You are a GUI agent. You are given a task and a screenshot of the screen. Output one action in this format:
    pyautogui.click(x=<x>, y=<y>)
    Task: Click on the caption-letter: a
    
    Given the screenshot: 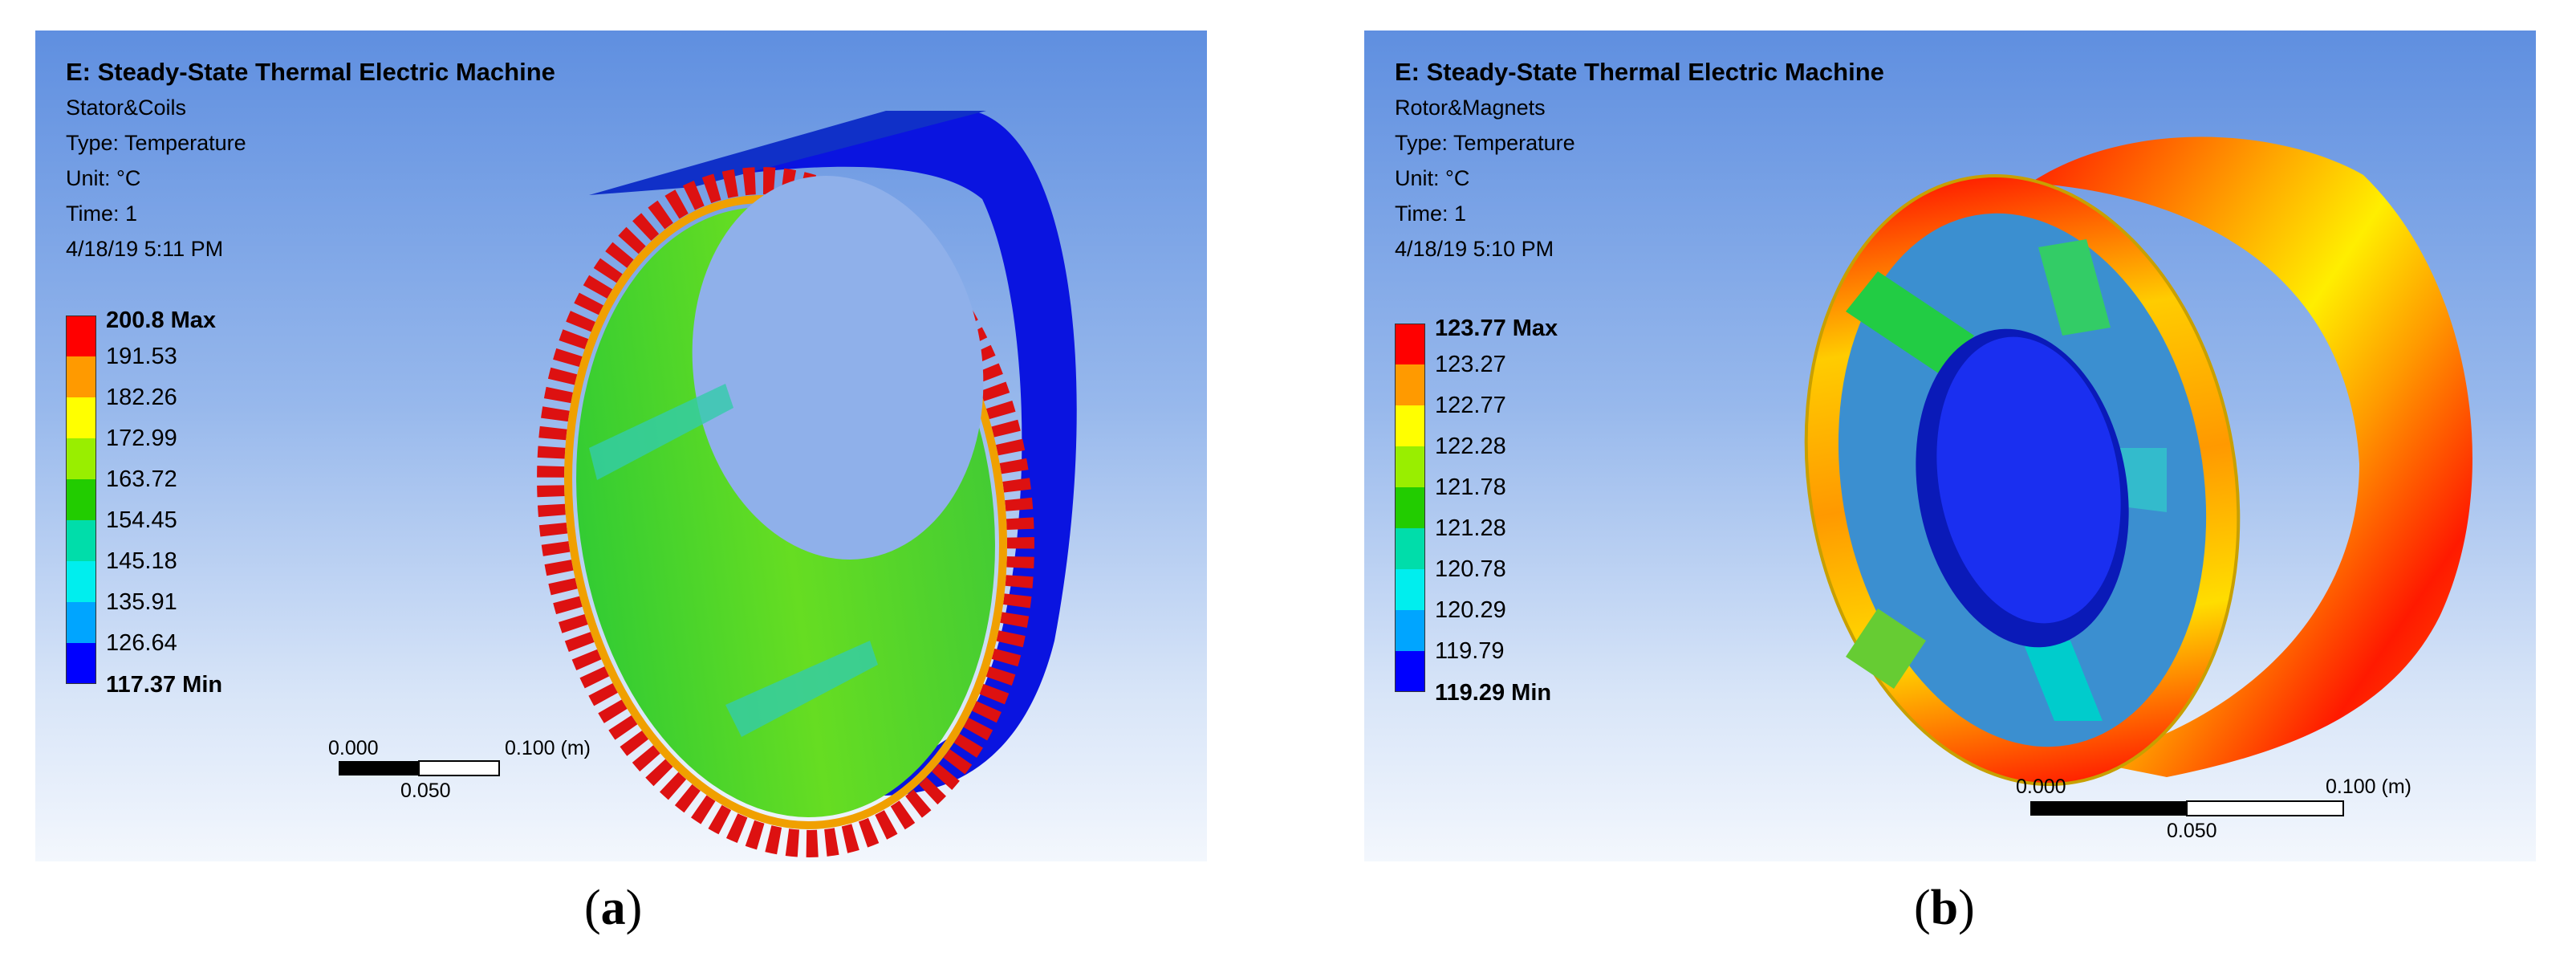 What is the action you would take?
    pyautogui.click(x=613, y=908)
    